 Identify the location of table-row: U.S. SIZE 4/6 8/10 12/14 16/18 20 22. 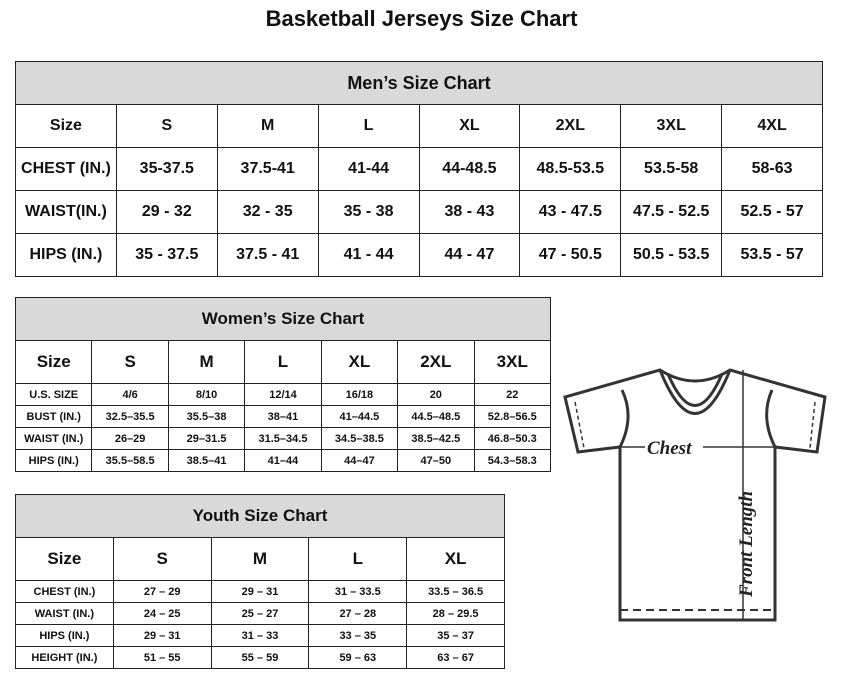
(283, 394).